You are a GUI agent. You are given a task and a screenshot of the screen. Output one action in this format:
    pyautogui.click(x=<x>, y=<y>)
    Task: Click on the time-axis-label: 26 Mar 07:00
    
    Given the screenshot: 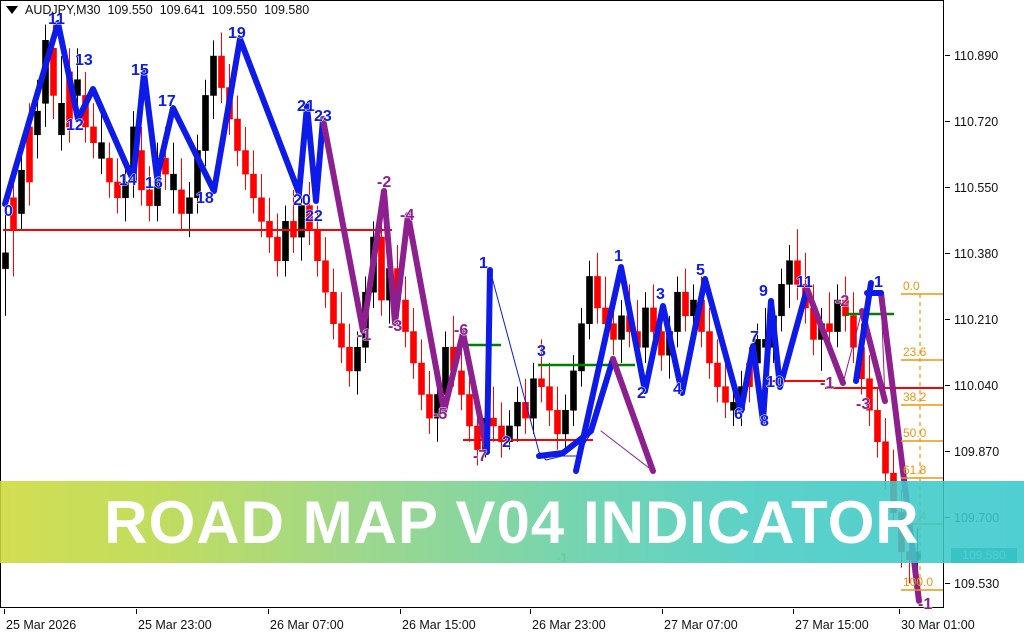 What is the action you would take?
    pyautogui.click(x=307, y=625)
    